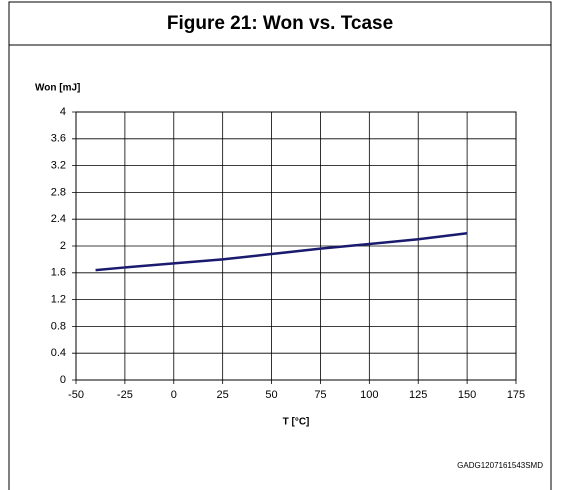 Image resolution: width=561 pixels, height=490 pixels. I want to click on y-tick-label: 0, so click(63, 380).